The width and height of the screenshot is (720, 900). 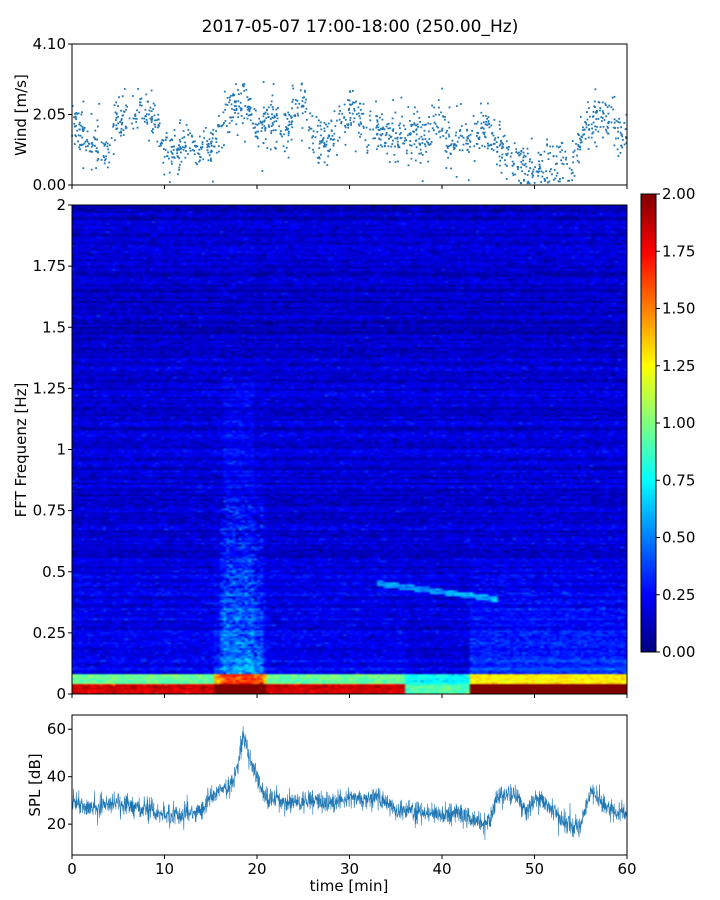 What do you see at coordinates (678, 366) in the screenshot?
I see `colorbar-tick-label: 1.25` at bounding box center [678, 366].